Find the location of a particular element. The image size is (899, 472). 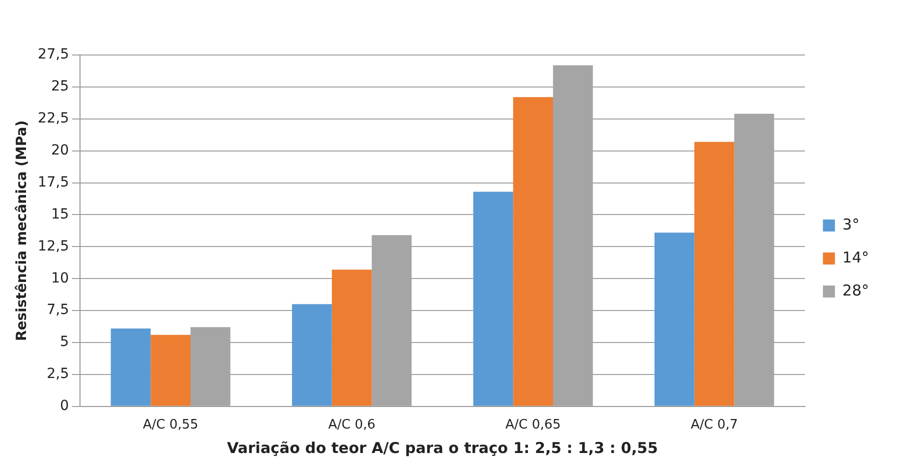

x-tick-label: A/C 0,7 is located at coordinates (714, 425).